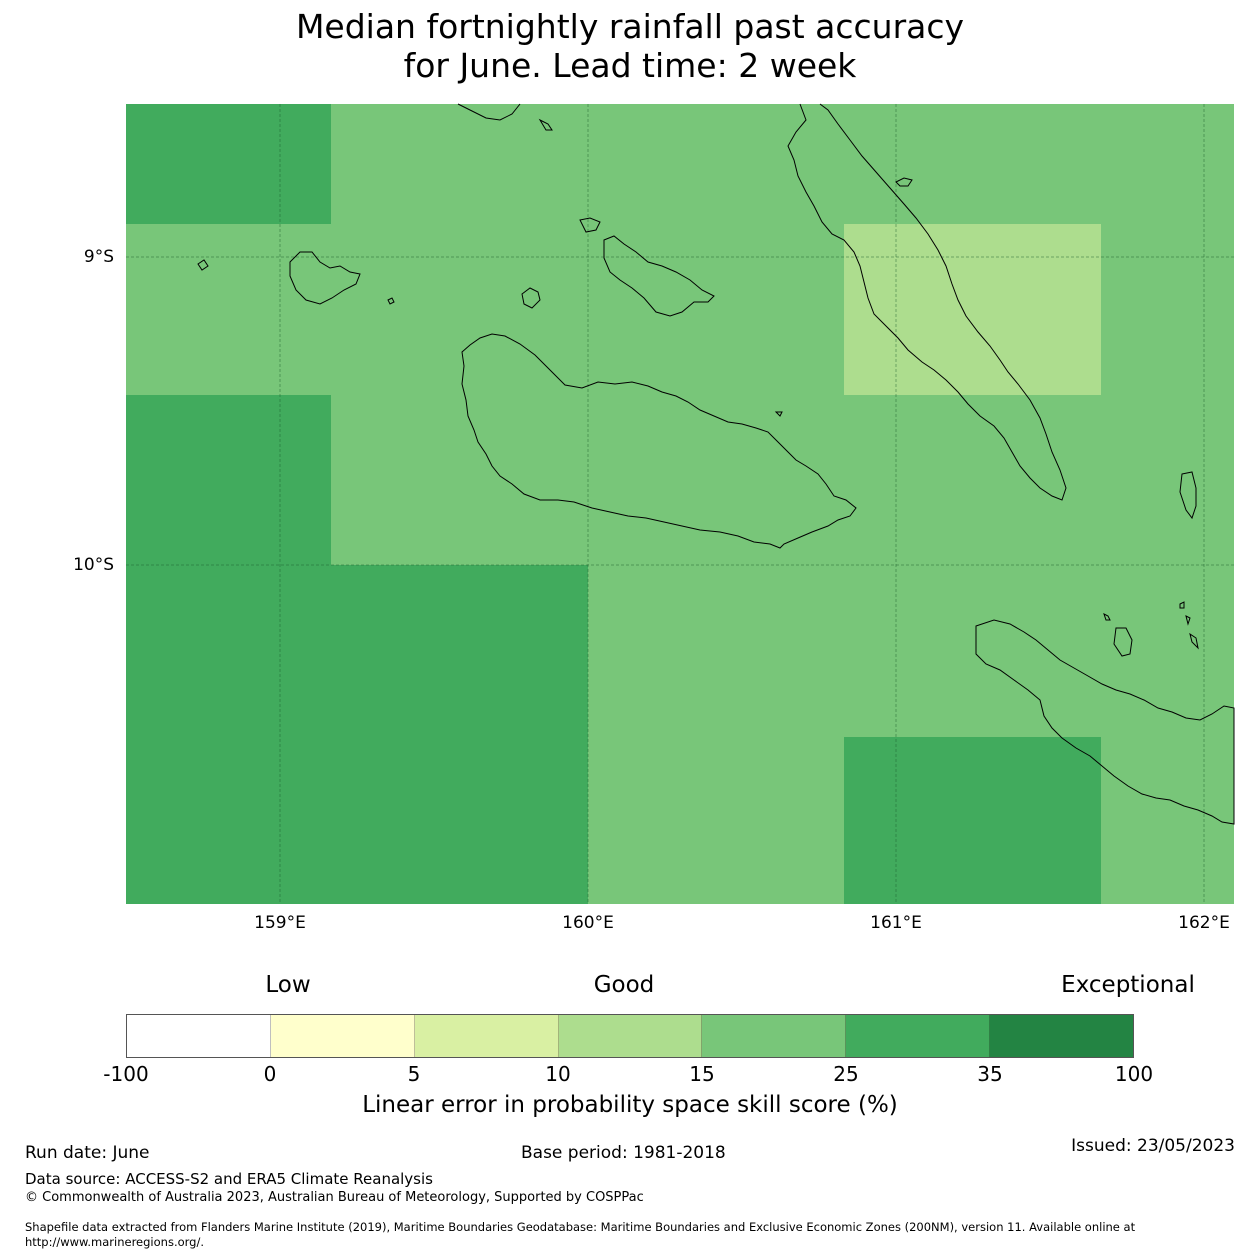 Image resolution: width=1260 pixels, height=1260 pixels. I want to click on island-nggela, so click(659, 276).